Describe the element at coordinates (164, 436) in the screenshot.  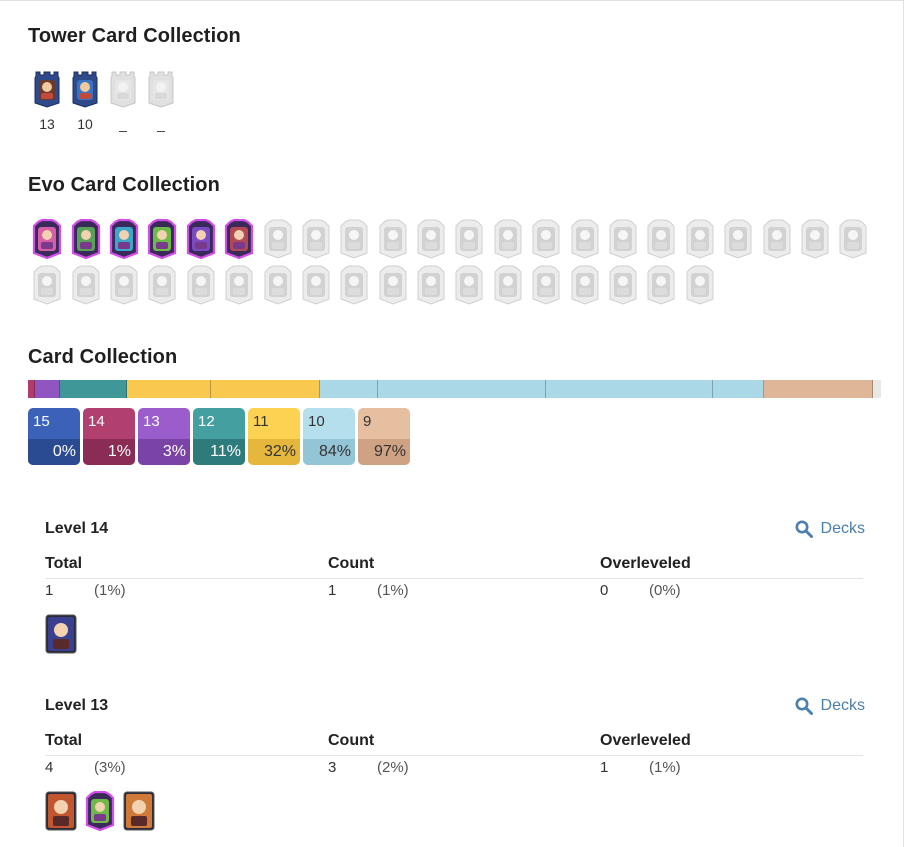
I see `level-chip: 13 3%` at that location.